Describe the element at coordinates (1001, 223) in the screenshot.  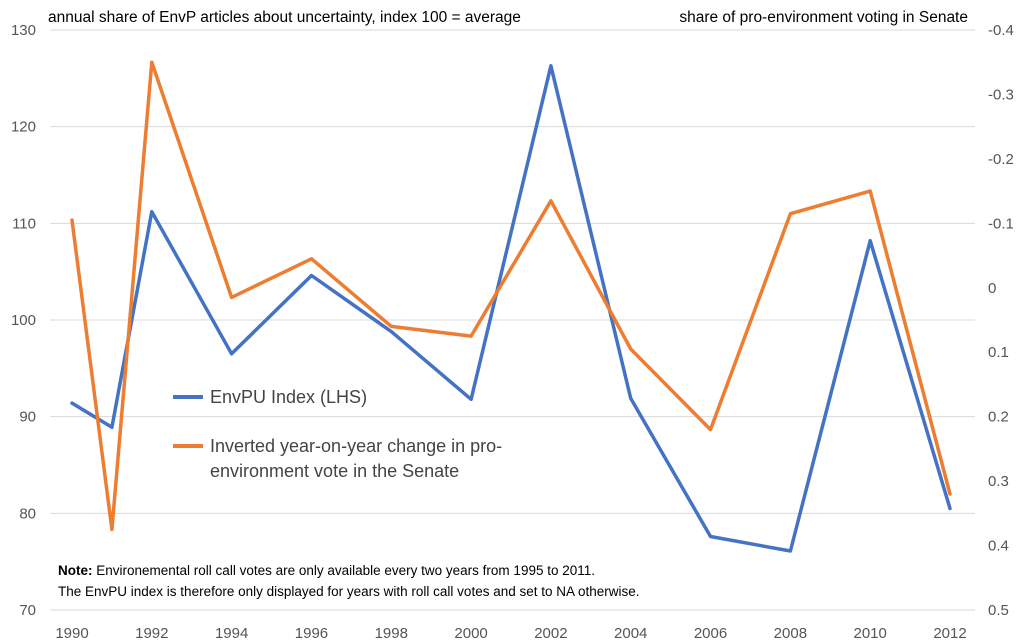
I see `right-tick-label: -0.1` at that location.